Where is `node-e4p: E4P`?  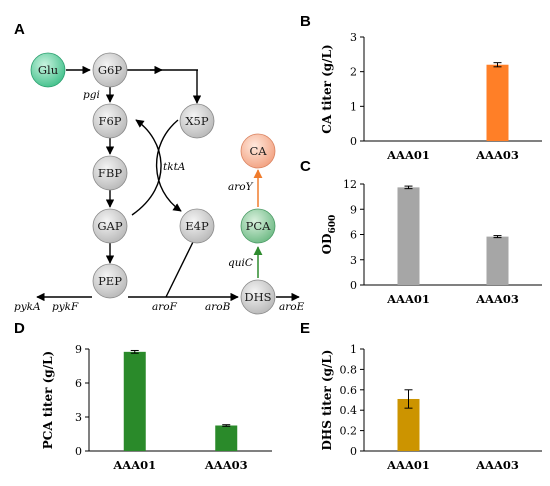
node-e4p: E4P is located at coordinates (197, 226).